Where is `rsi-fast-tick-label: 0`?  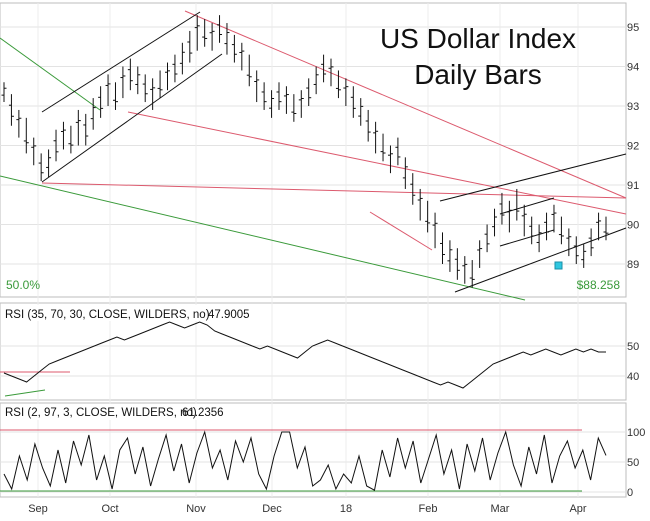
rsi-fast-tick-label: 0 is located at coordinates (630, 493).